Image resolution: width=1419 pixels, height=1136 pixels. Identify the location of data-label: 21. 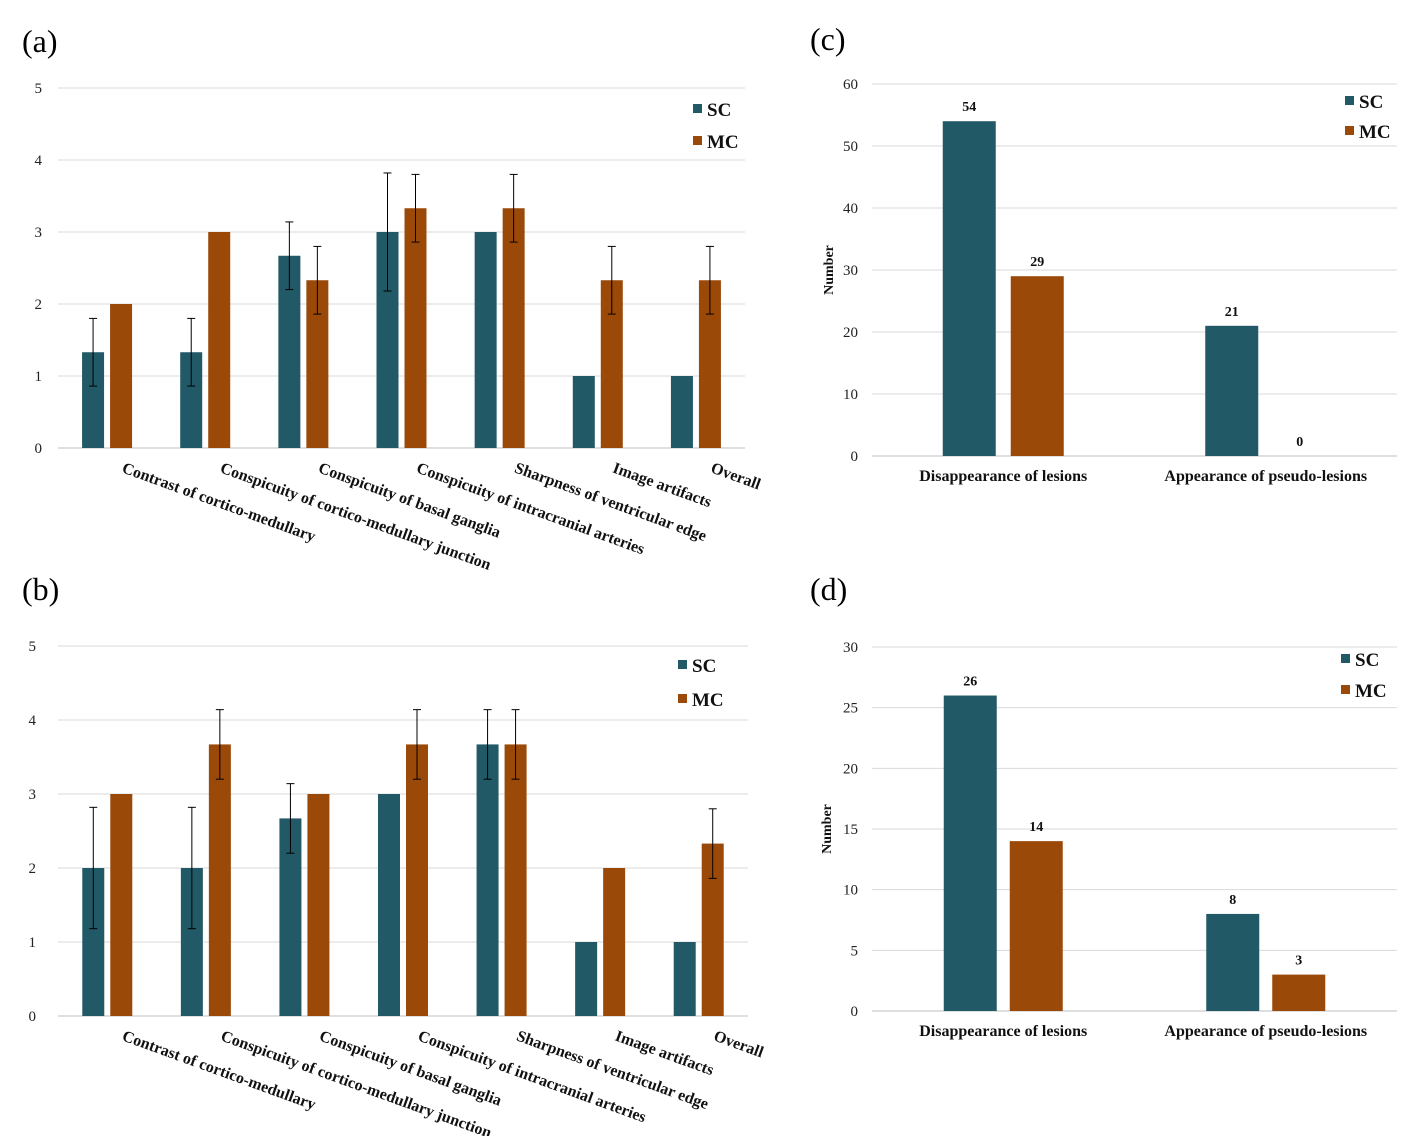
(1232, 312).